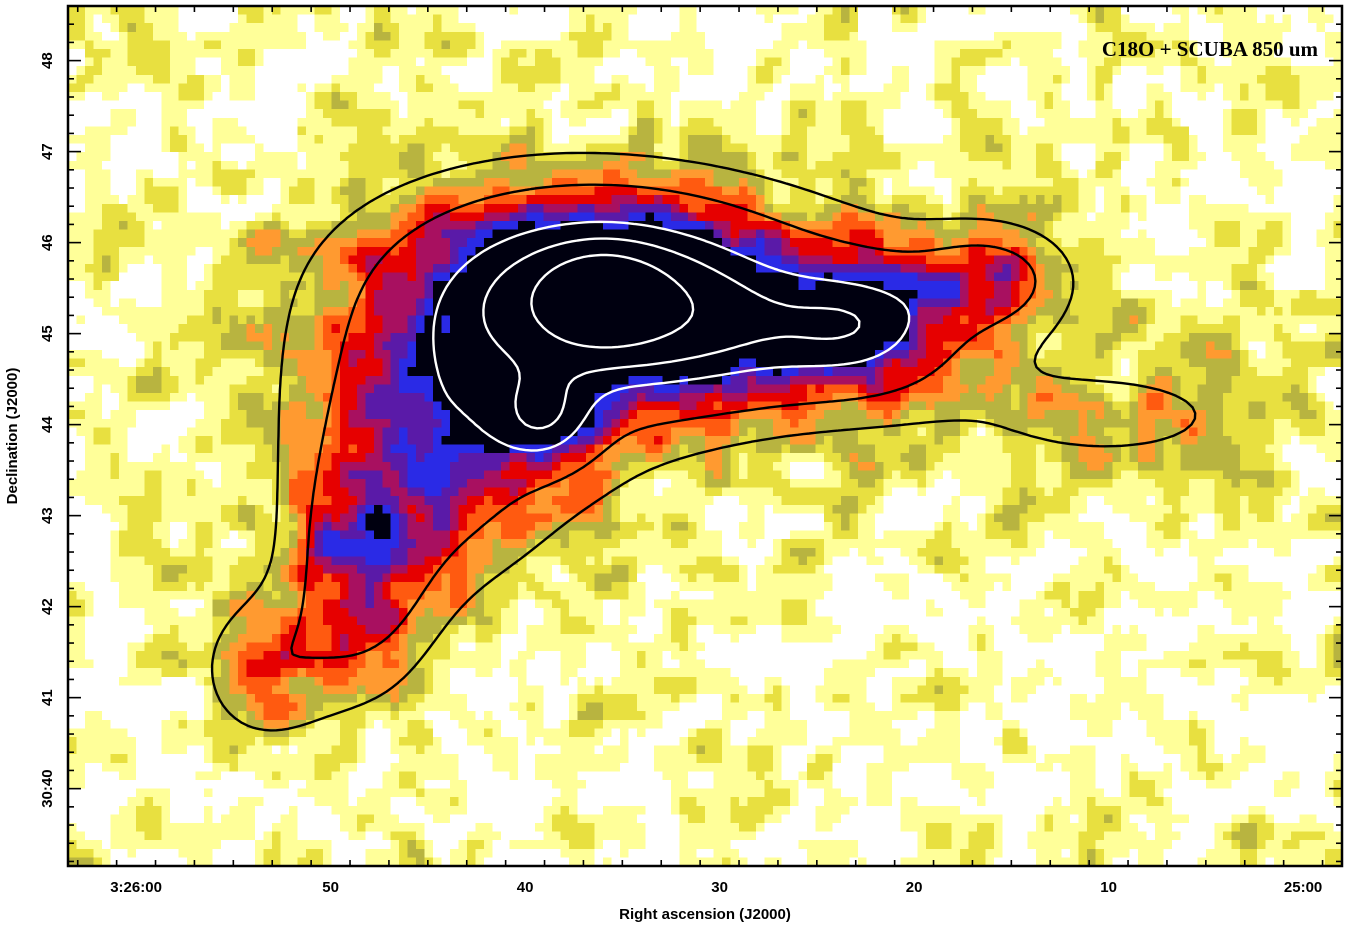 The width and height of the screenshot is (1349, 931). Describe the element at coordinates (47, 697) in the screenshot. I see `y-tick-label: 41` at that location.